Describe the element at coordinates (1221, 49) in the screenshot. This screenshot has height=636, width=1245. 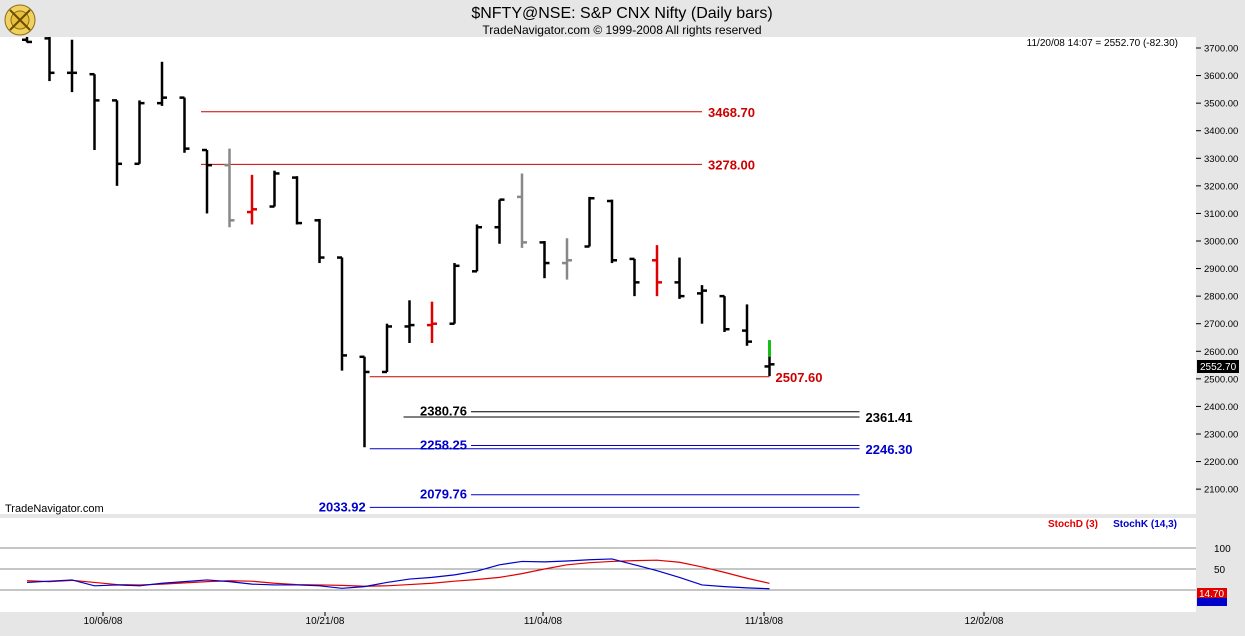
I see `price-tick-label: 3700.00` at that location.